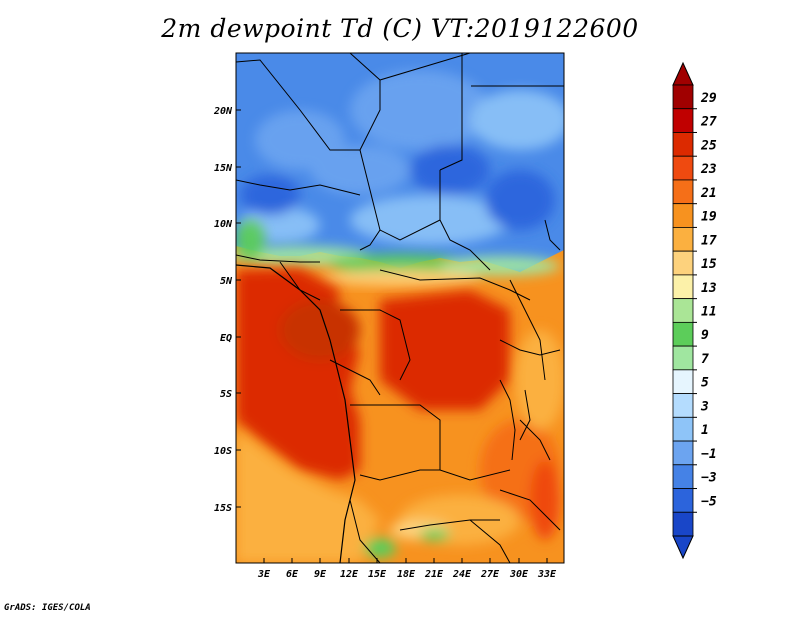  I want to click on lat-tick-label: 5S, so click(226, 394).